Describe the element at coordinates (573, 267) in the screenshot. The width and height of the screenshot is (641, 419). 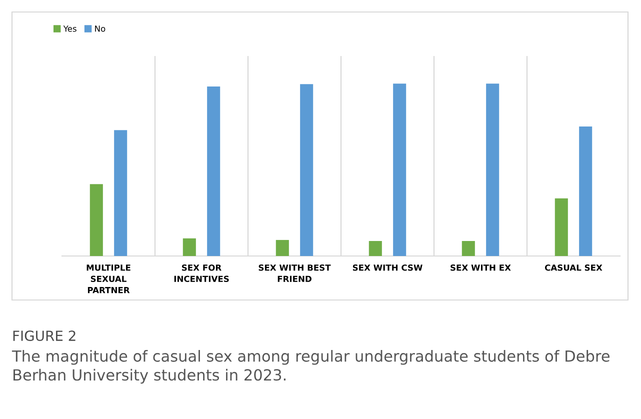
I see `x-tick-label: CASUAL SEX` at that location.